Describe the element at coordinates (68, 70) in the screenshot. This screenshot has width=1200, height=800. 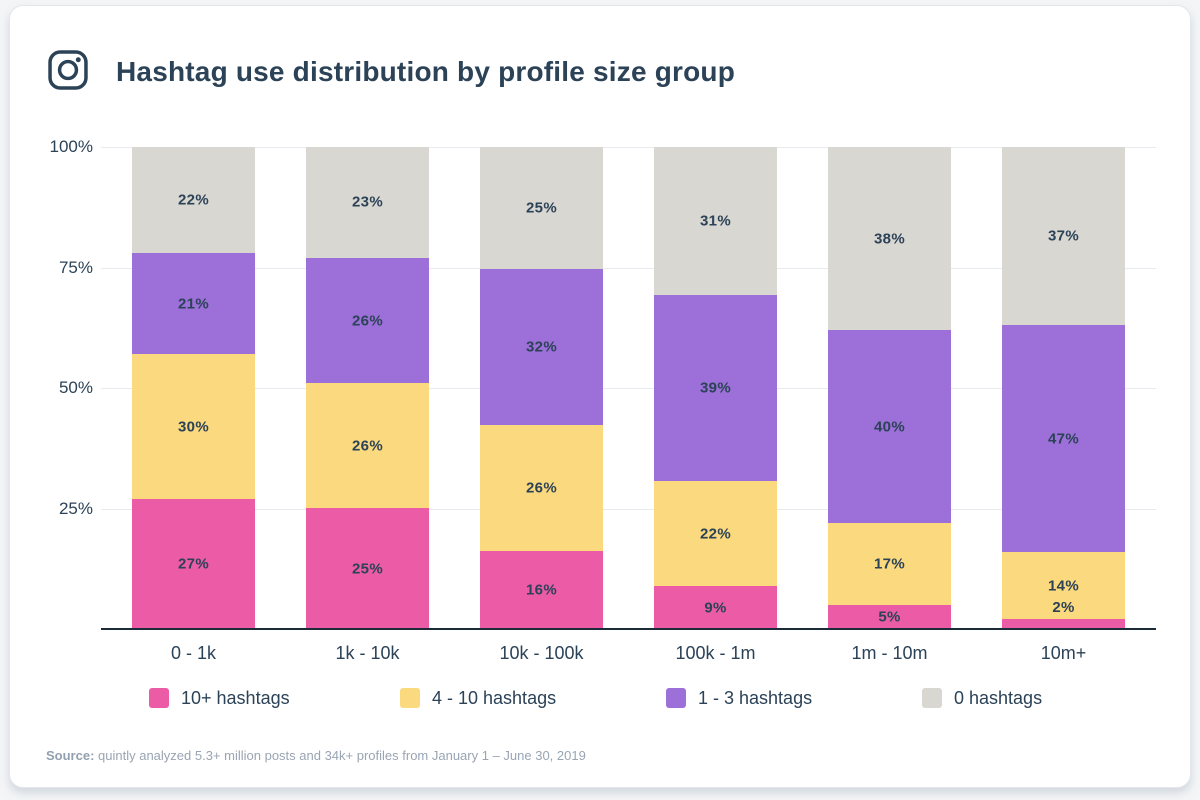
I see `instagram-icon` at that location.